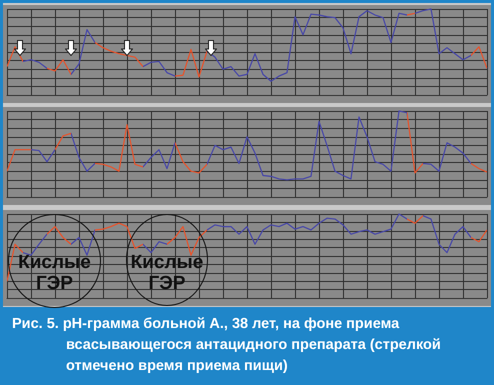 The height and width of the screenshot is (385, 494). I want to click on text: Рис. 5. pH-грамма больной А., 38 лет, на фоне приема всасывающегося антацидного препарата (стрелкой отмечено время приема пищи), so click(227, 345).